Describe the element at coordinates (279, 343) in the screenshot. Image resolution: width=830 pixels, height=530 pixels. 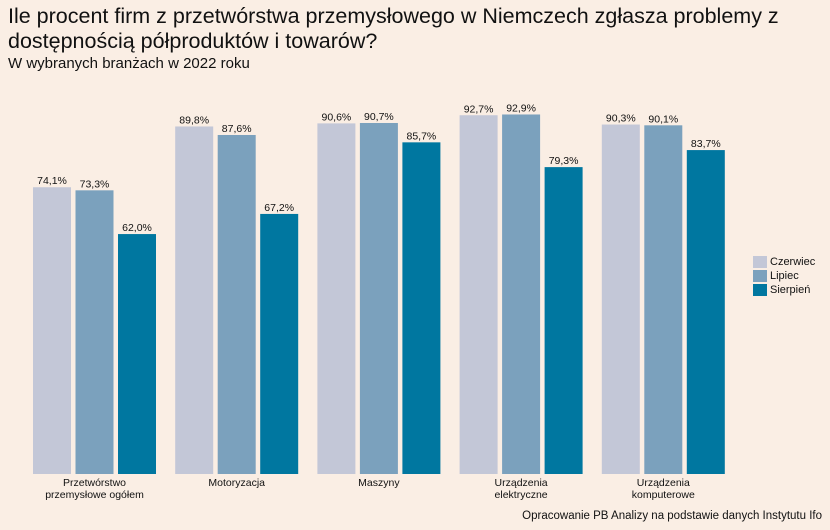
I see `bar-sierpień-1` at that location.